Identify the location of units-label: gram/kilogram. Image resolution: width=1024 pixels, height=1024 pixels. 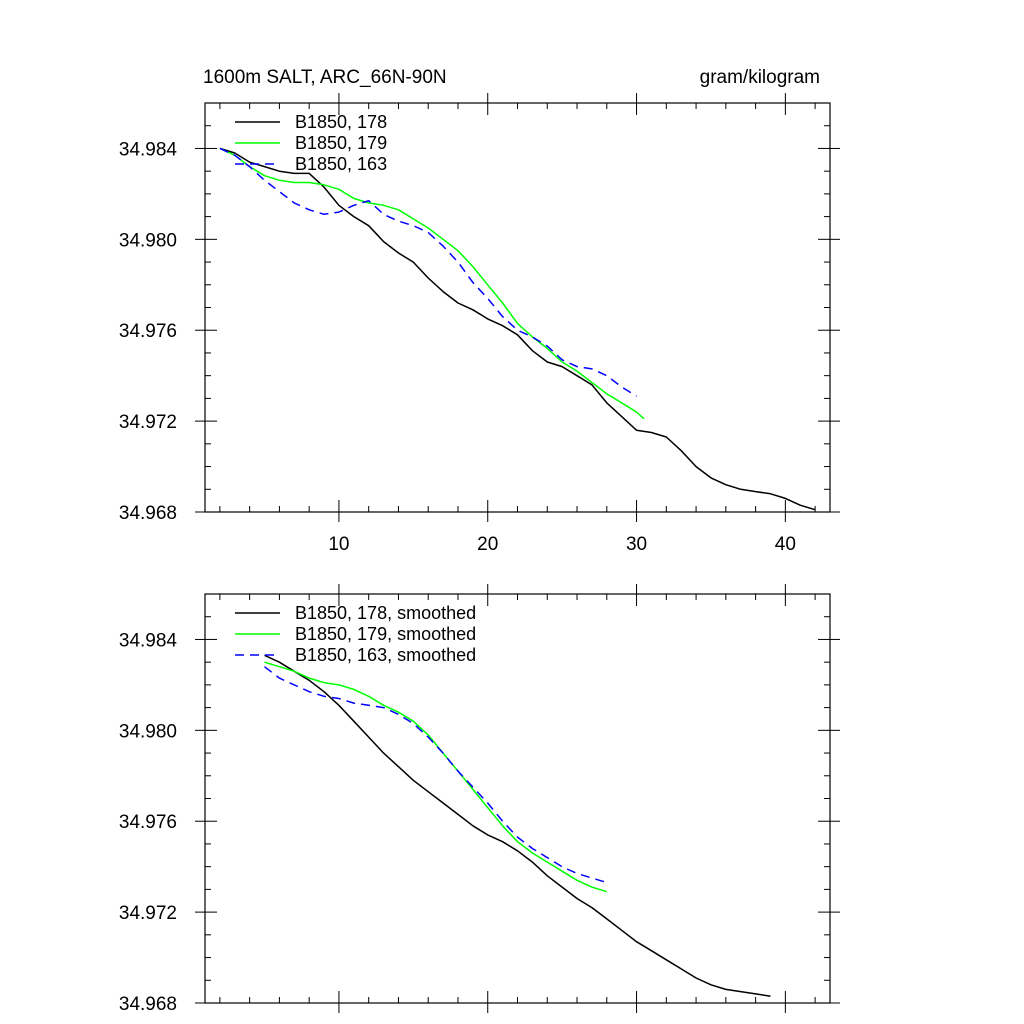
(760, 77).